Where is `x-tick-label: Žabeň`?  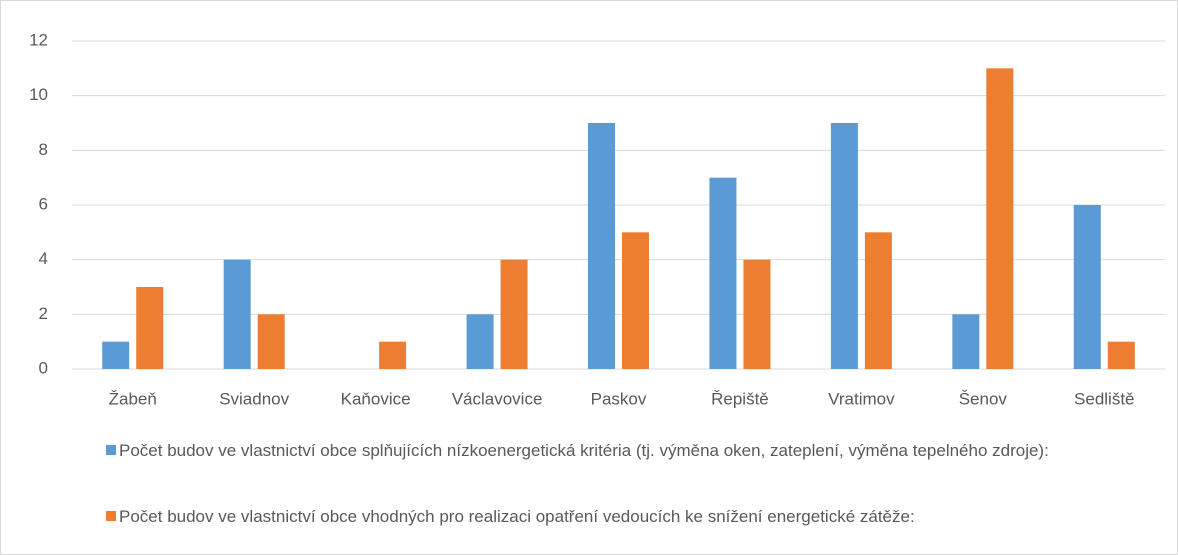
x-tick-label: Žabeň is located at coordinates (133, 398).